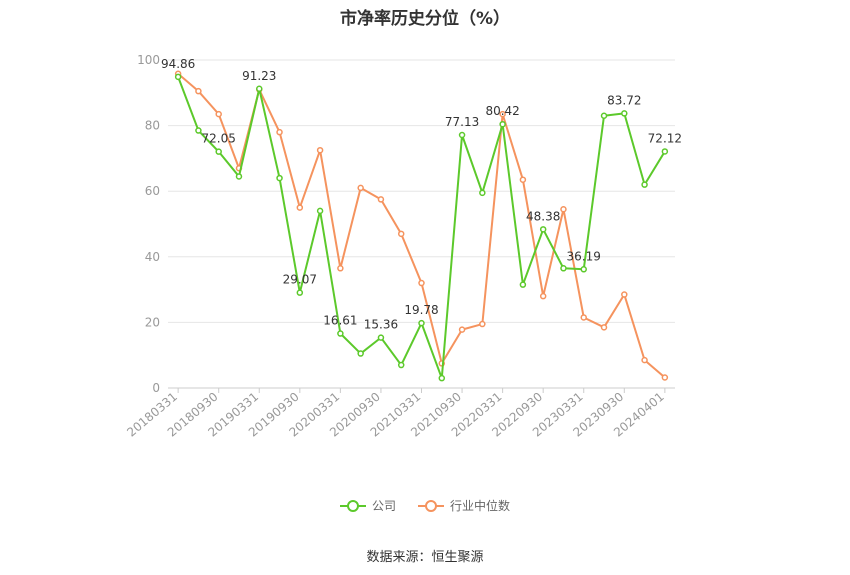 The height and width of the screenshot is (575, 850). I want to click on data-label: 72.12, so click(665, 138).